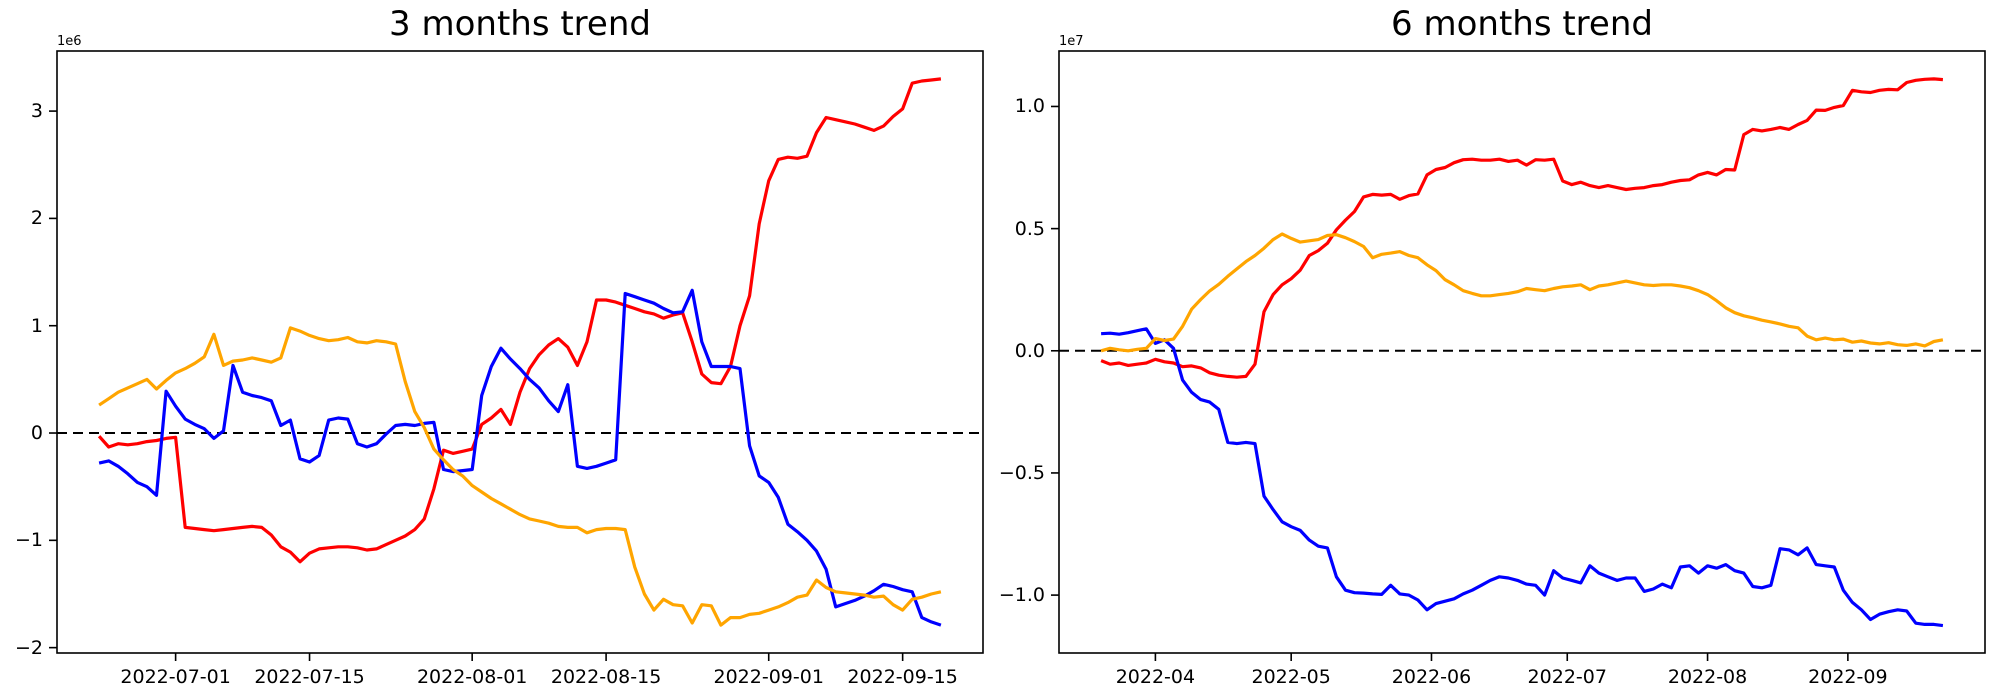  I want to click on chart-title-3-months: 3 months trend, so click(520, 24).